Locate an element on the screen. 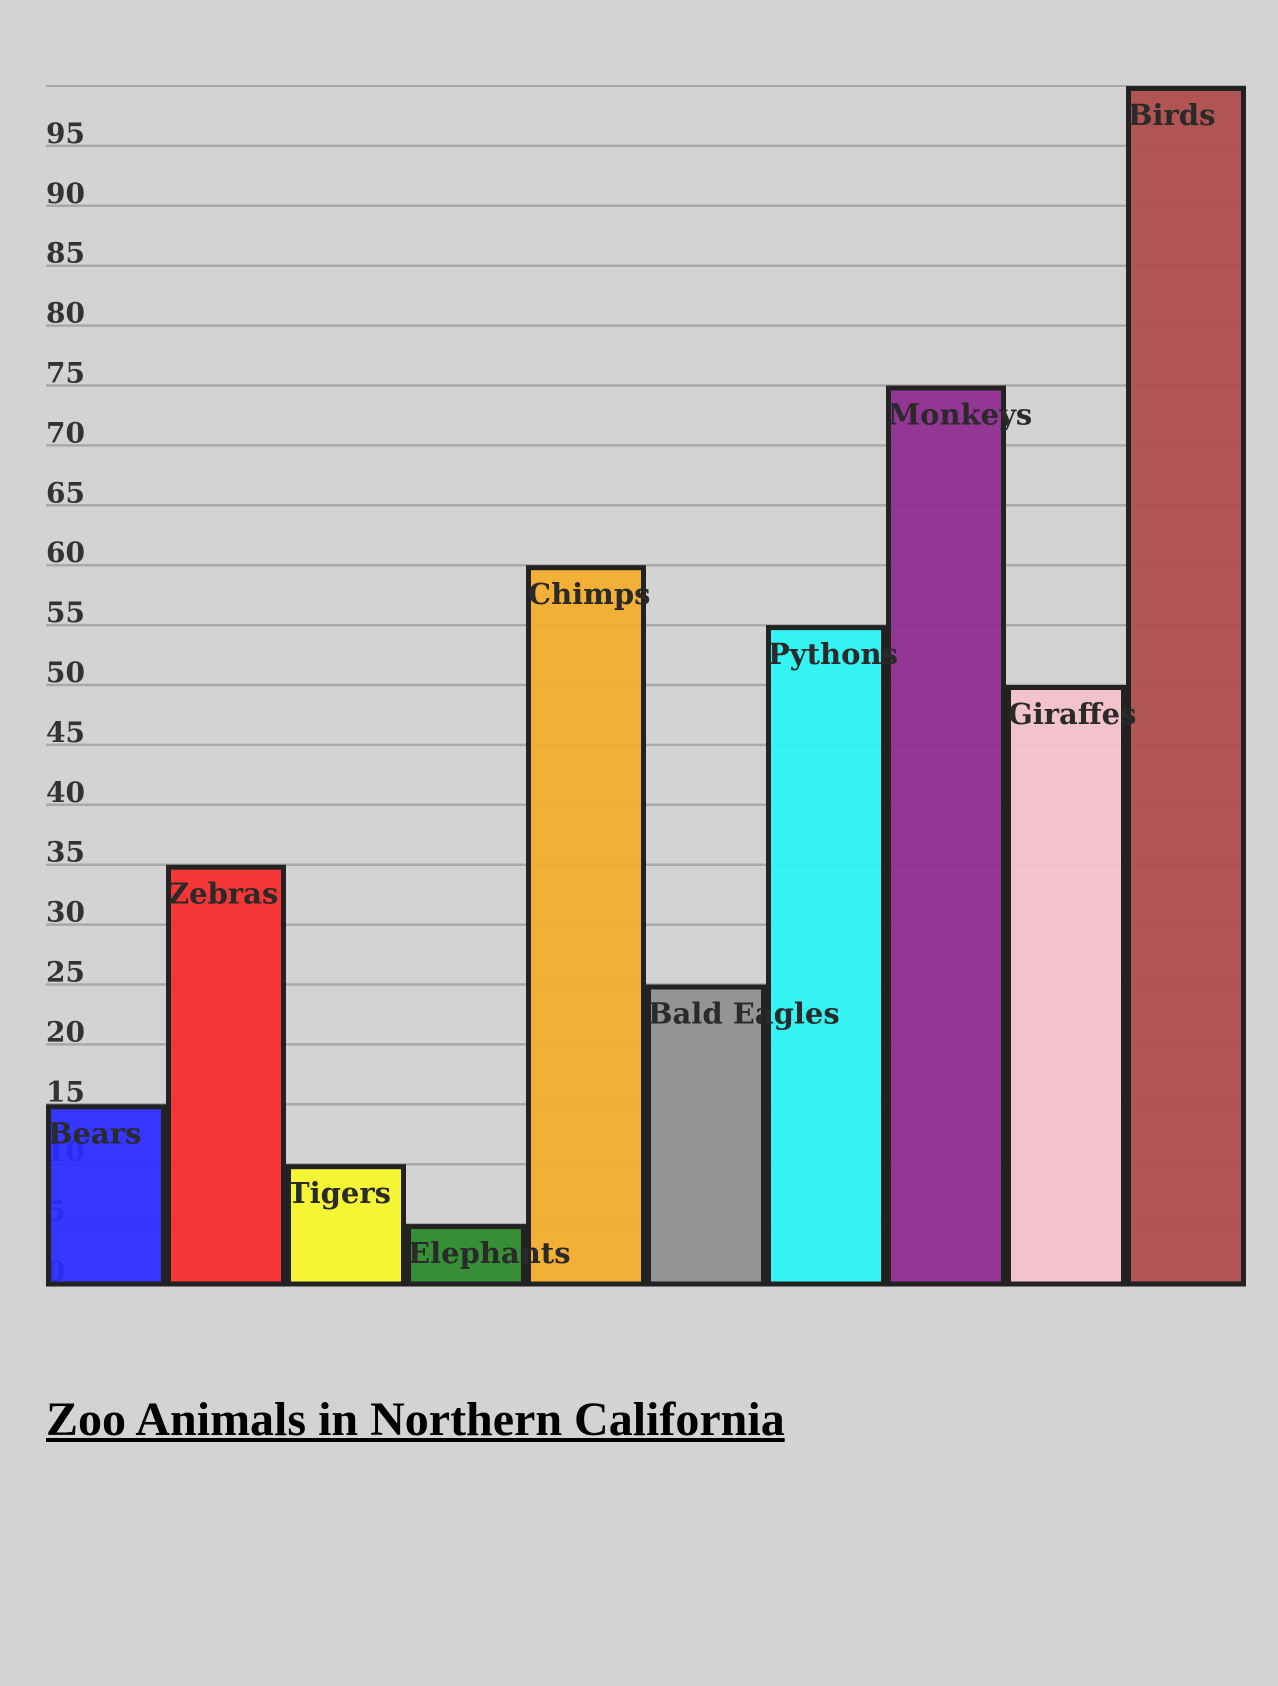  y-tick-label: 30 is located at coordinates (65, 912).